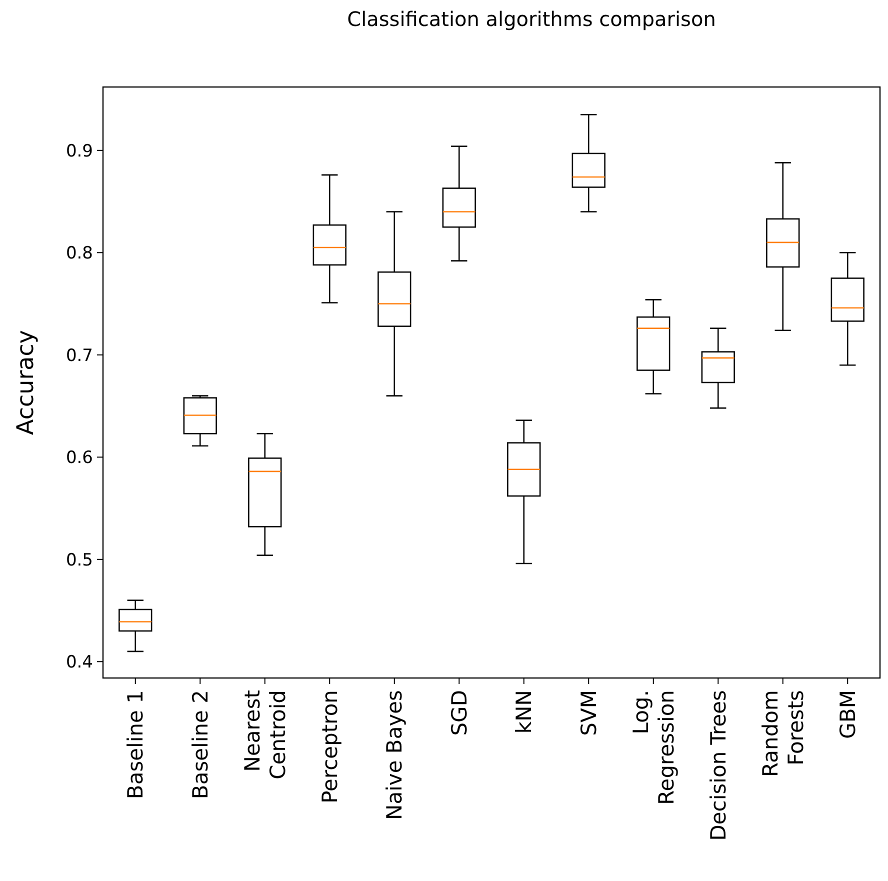  I want to click on y-tick-label: 0.9, so click(79, 151).